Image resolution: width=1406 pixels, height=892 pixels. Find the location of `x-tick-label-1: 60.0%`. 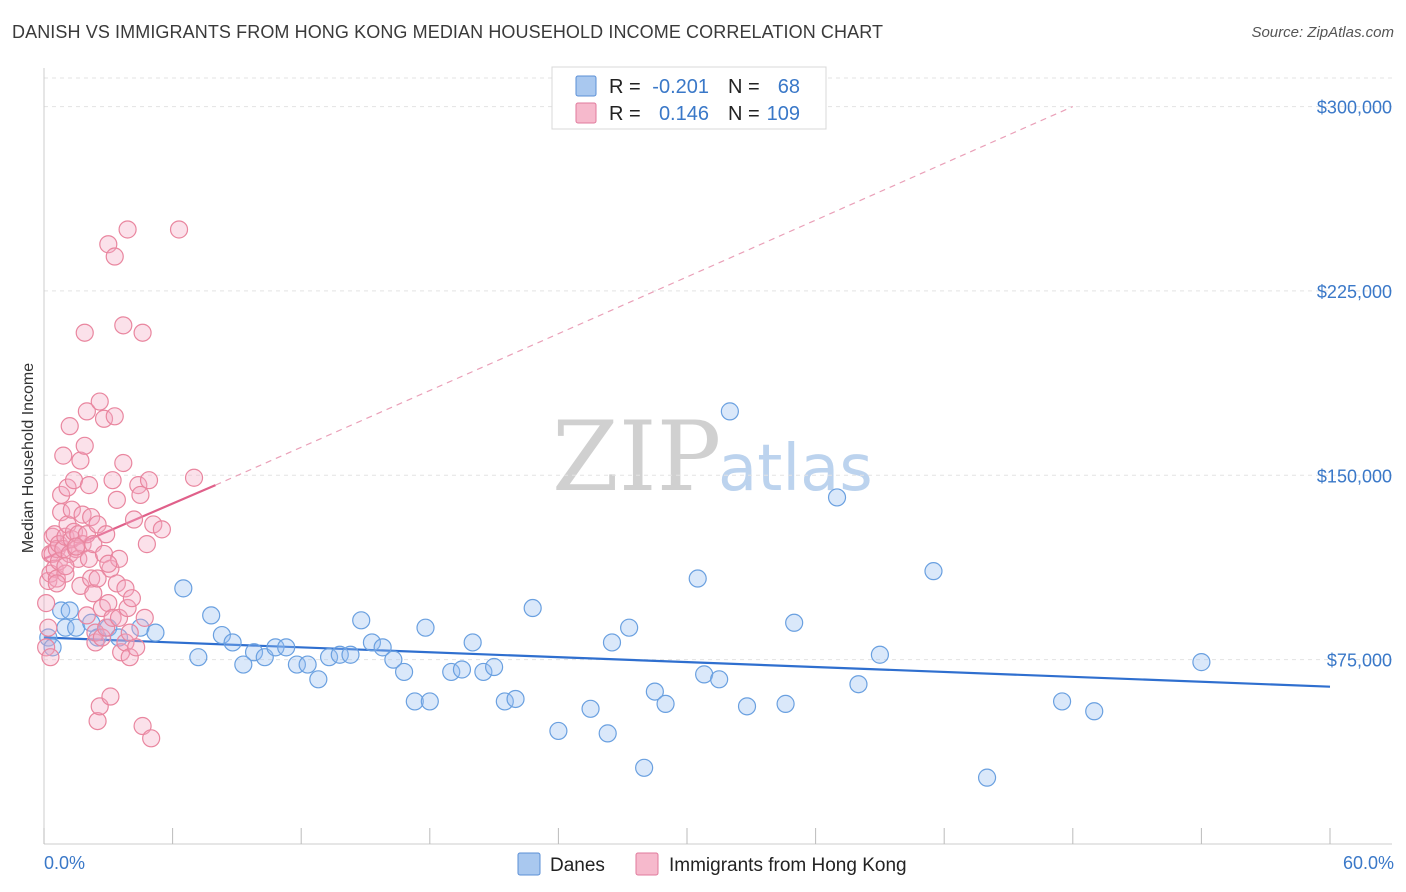

x-tick-label-1: 60.0% is located at coordinates (1368, 863).